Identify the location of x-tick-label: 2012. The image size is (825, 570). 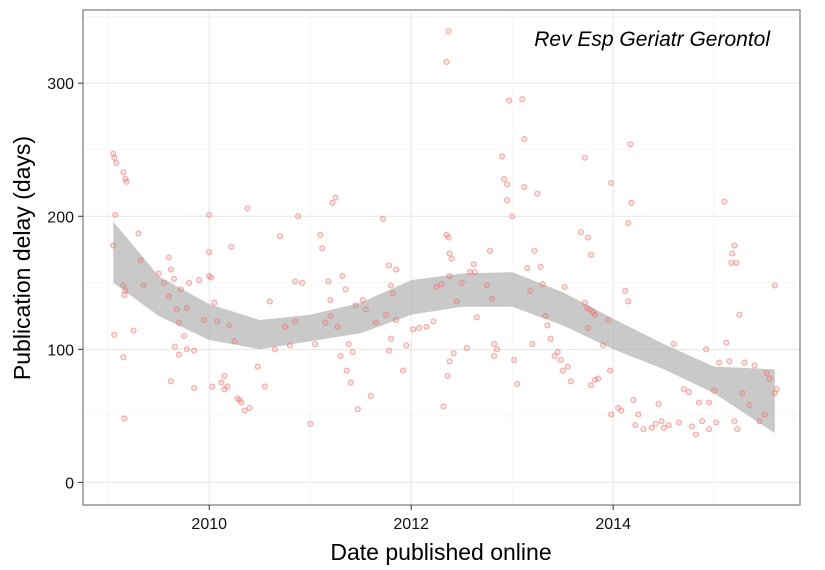
(411, 524).